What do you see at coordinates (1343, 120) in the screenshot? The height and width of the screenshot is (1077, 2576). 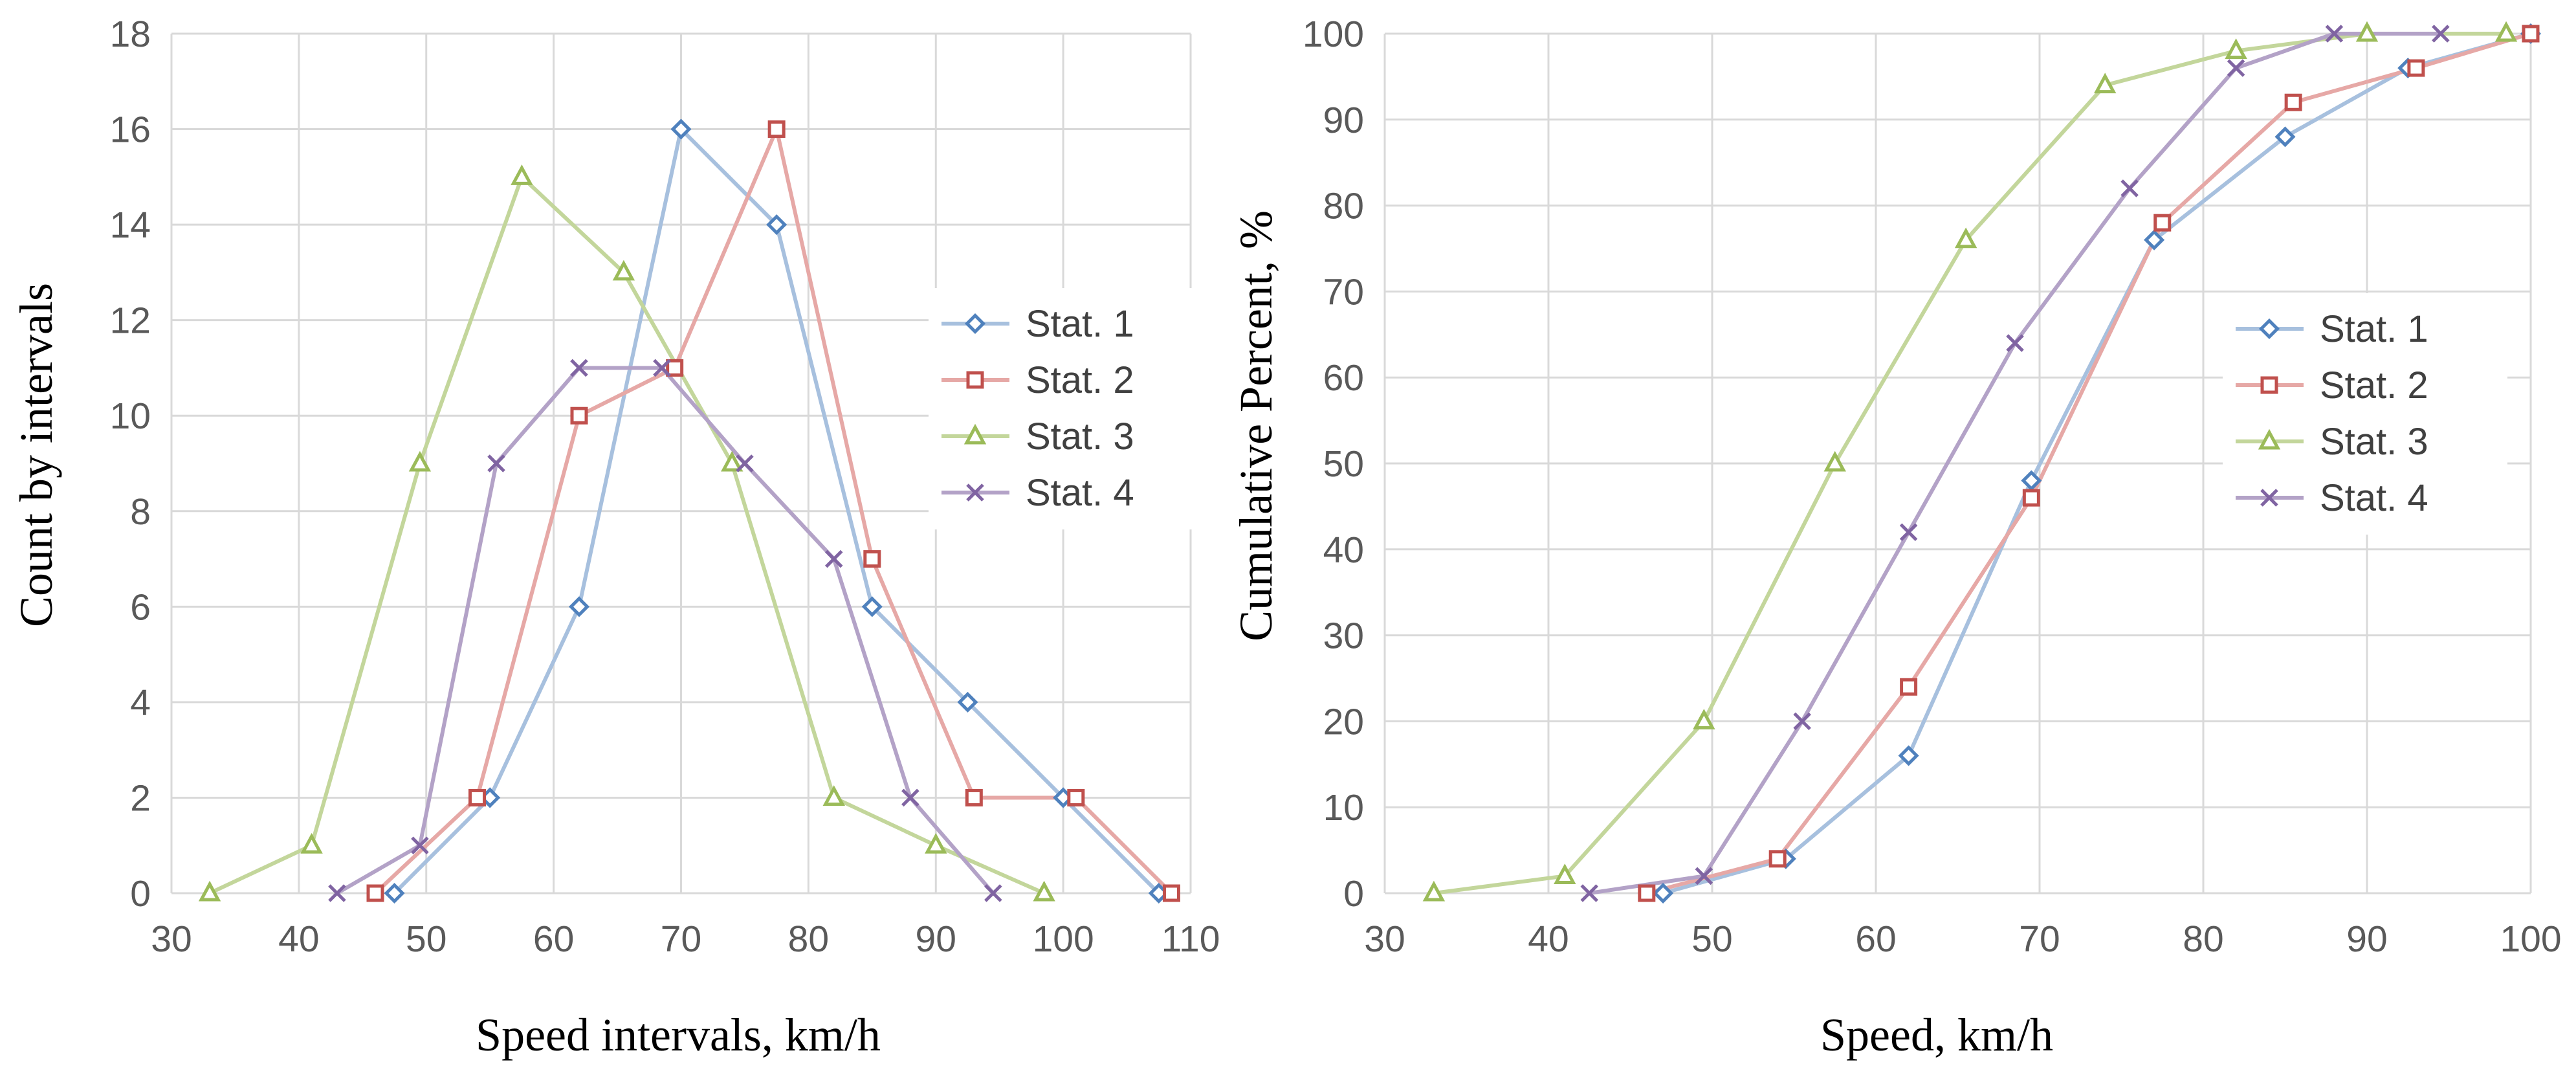 I see `right-y-tick-label: 90` at bounding box center [1343, 120].